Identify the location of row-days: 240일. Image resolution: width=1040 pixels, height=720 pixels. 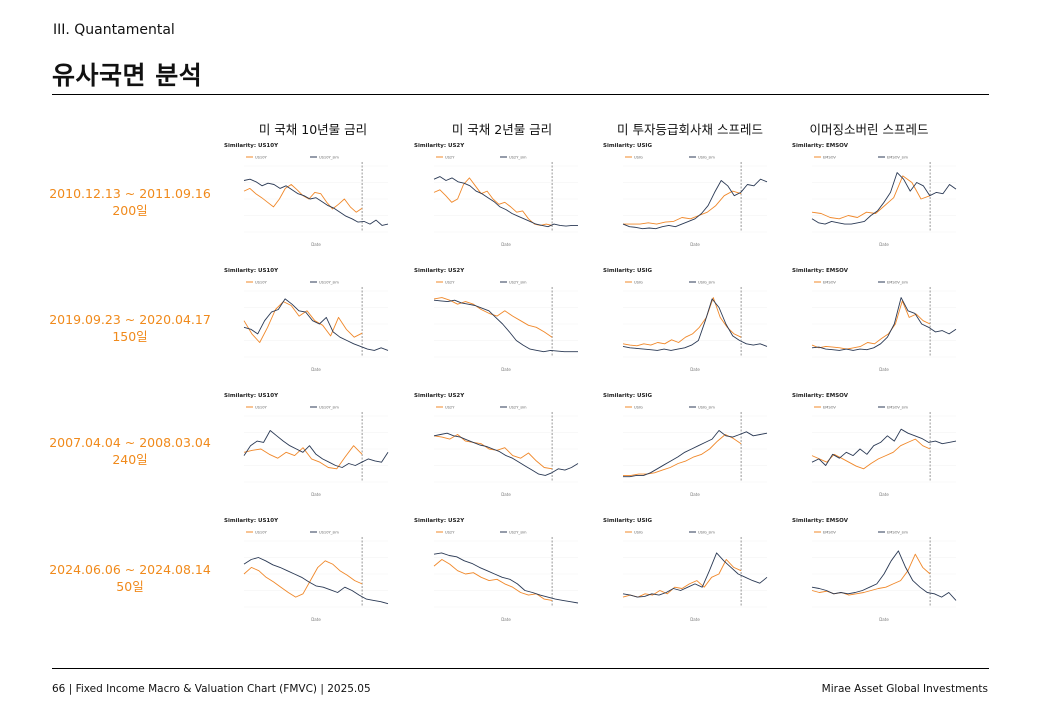
(130, 459).